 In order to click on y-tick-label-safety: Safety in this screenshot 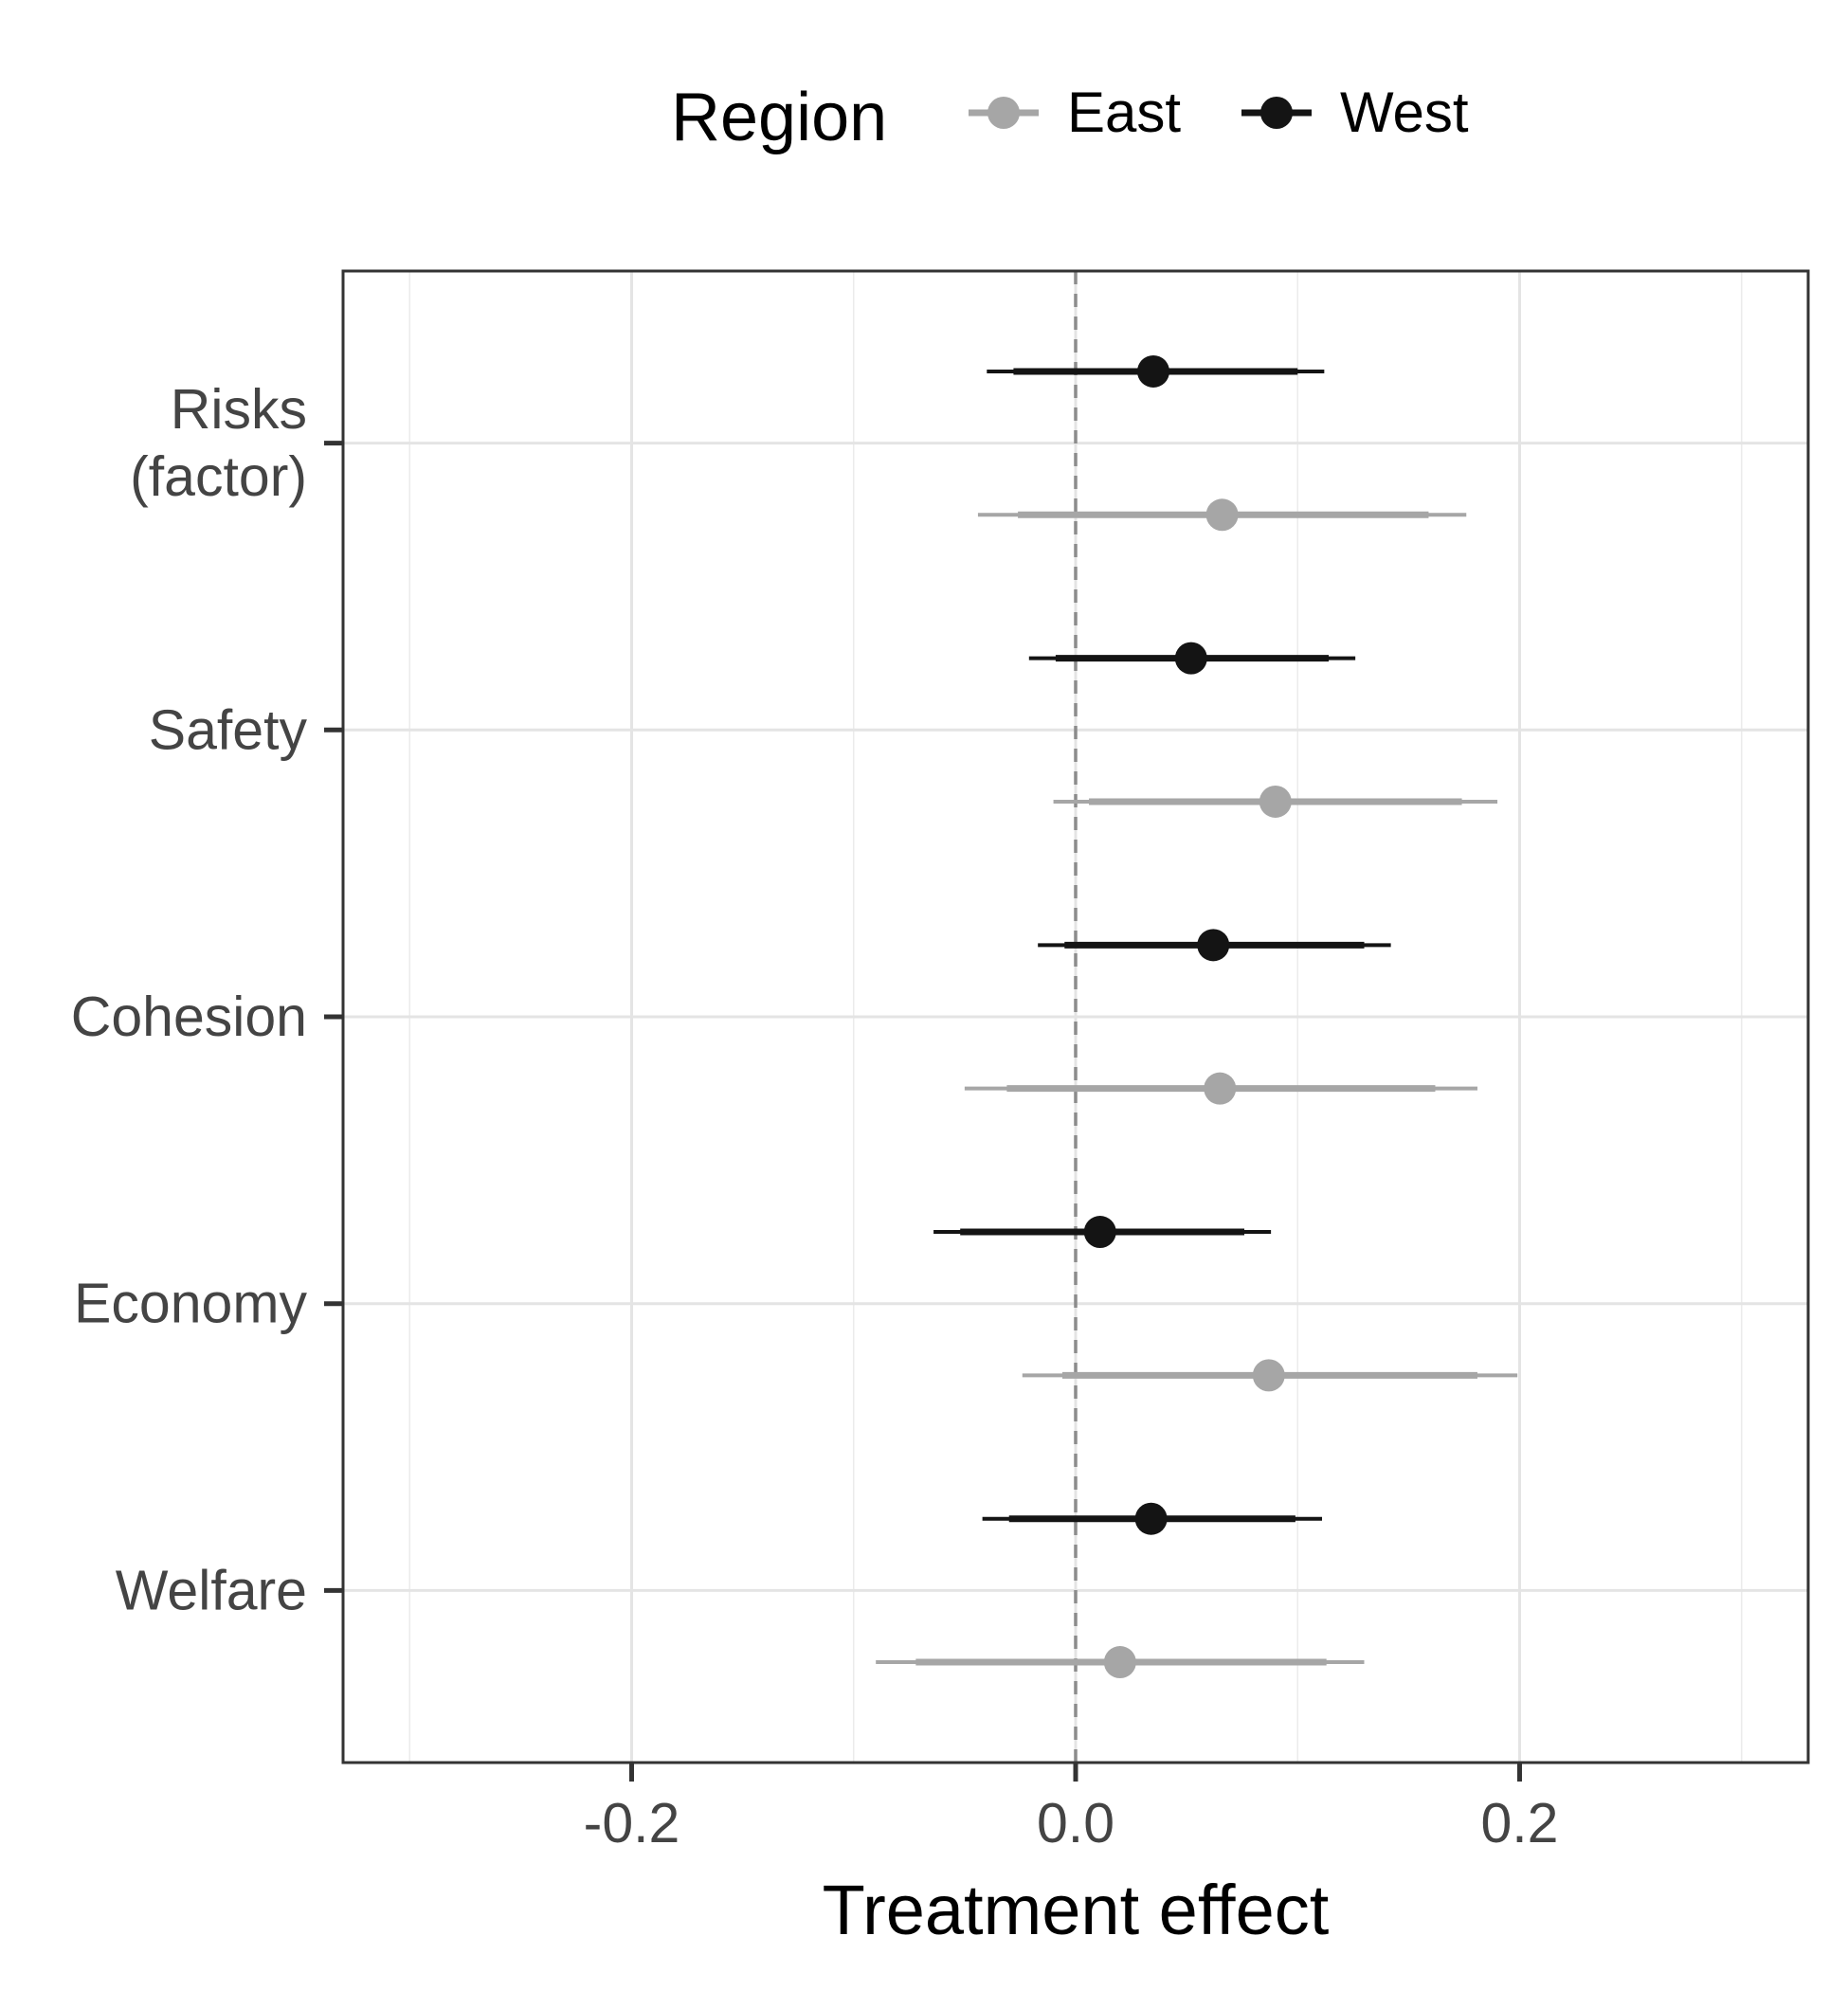, I will do `click(229, 729)`.